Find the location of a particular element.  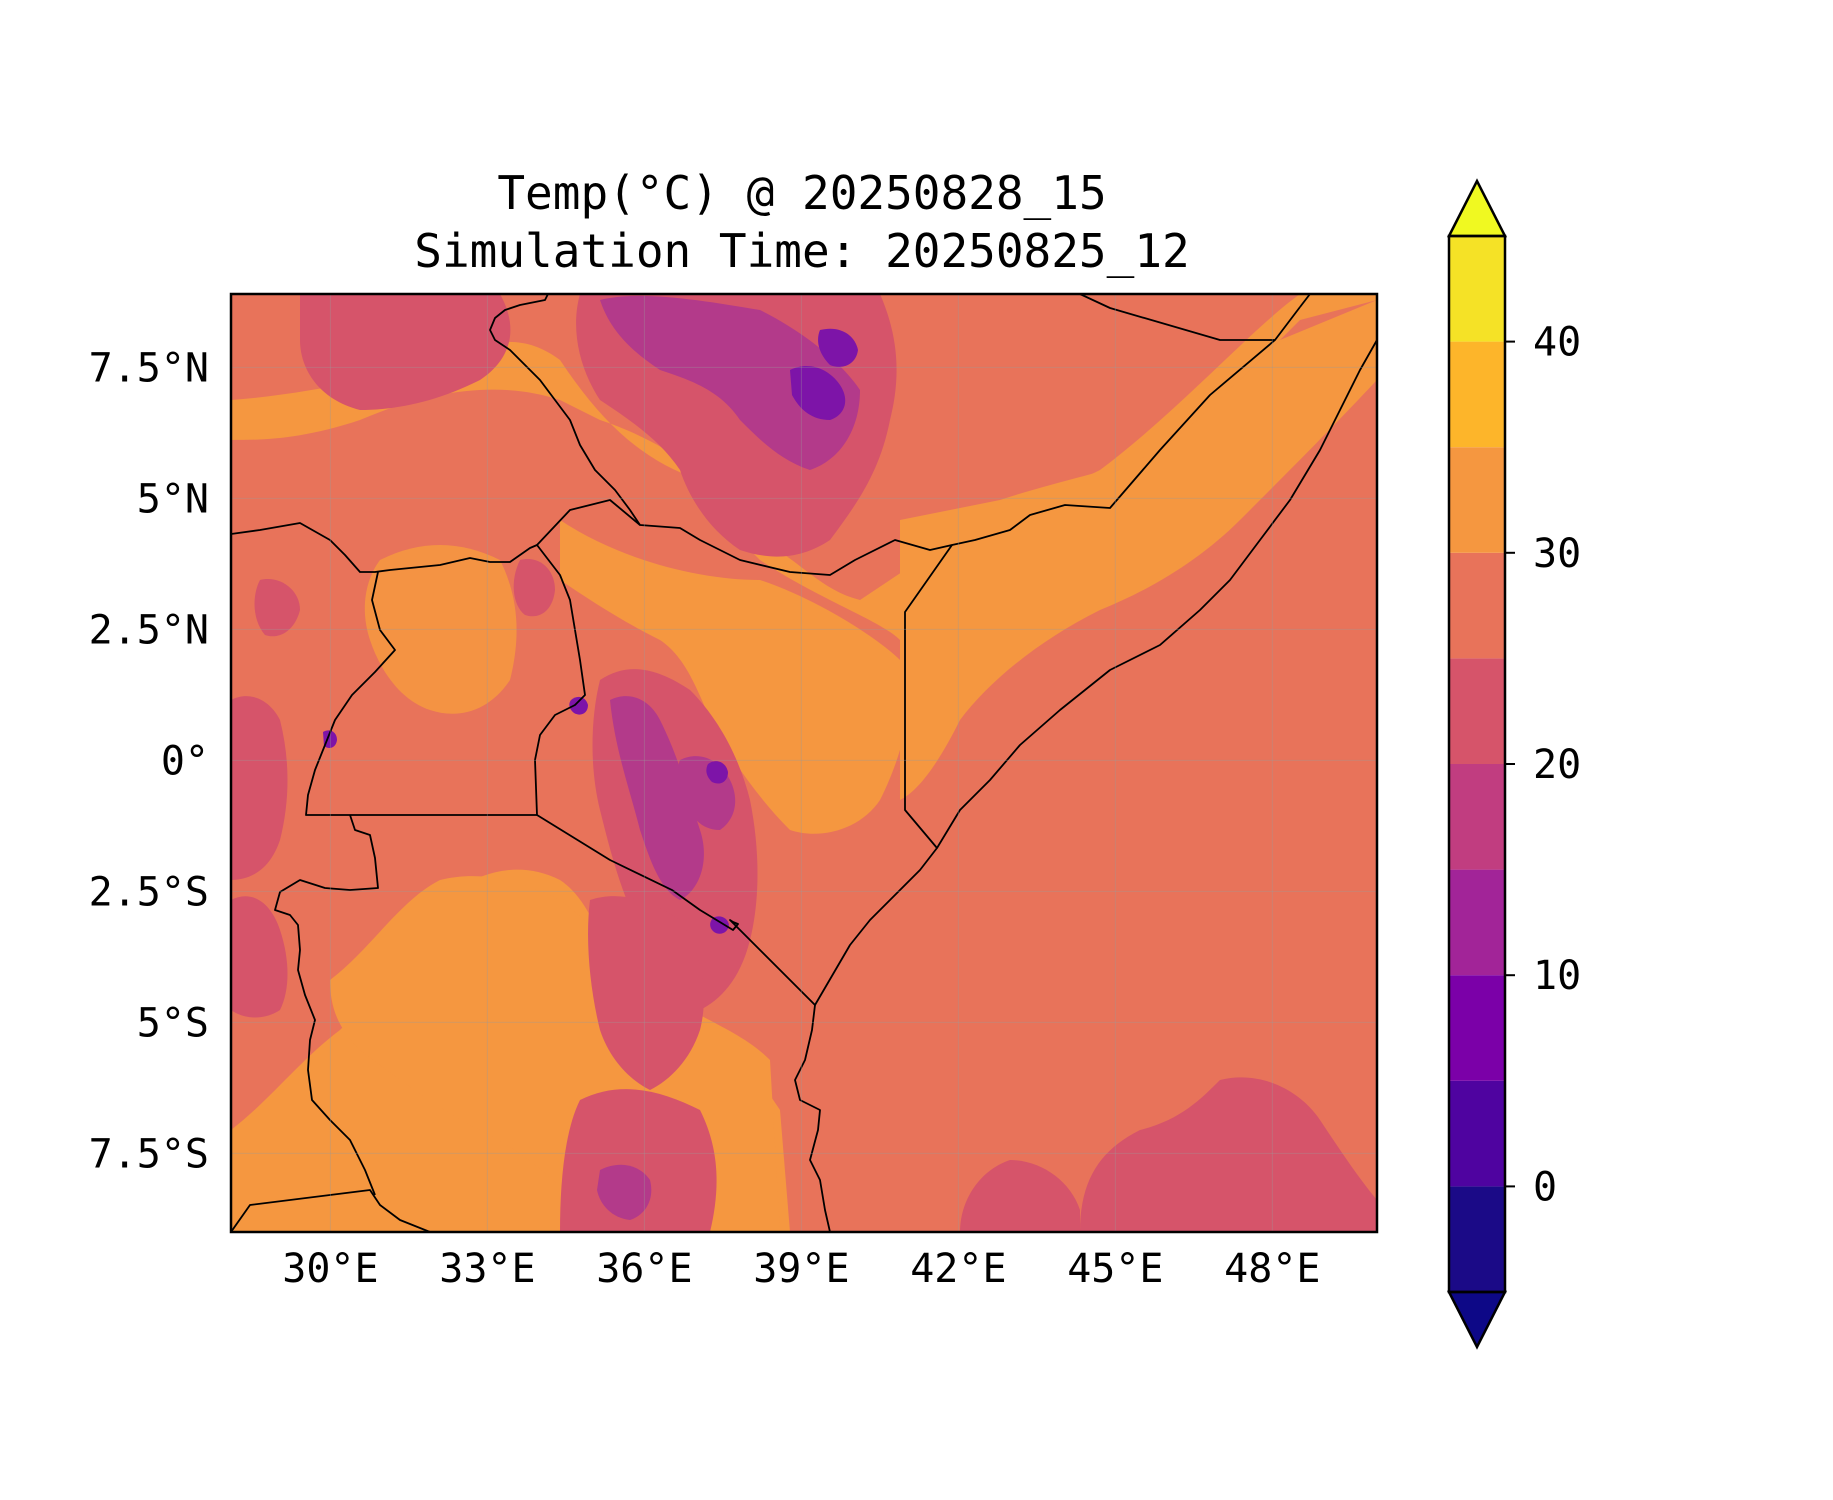

colorbar-tick-label: 0 is located at coordinates (1545, 1187).